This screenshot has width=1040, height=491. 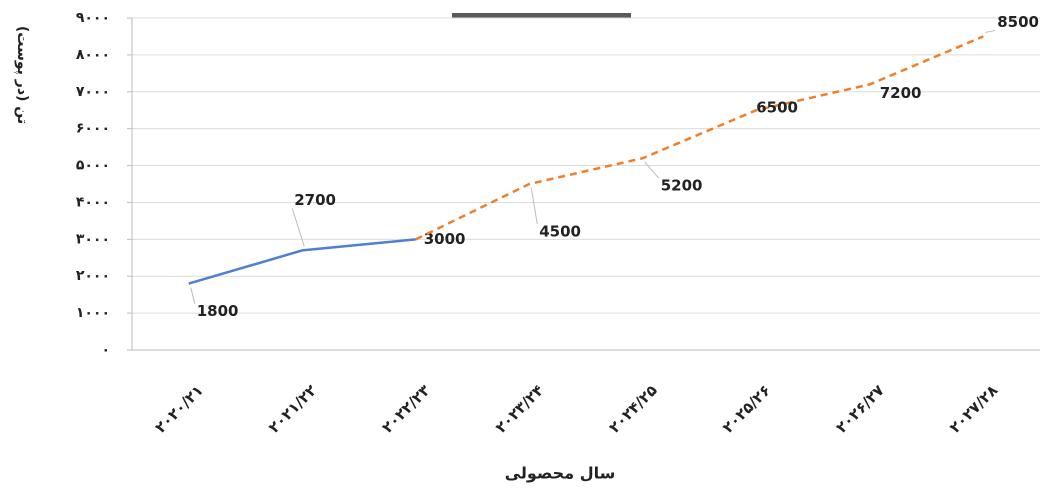 I want to click on y-tick-label: ۳۰۰۰, so click(x=93, y=239).